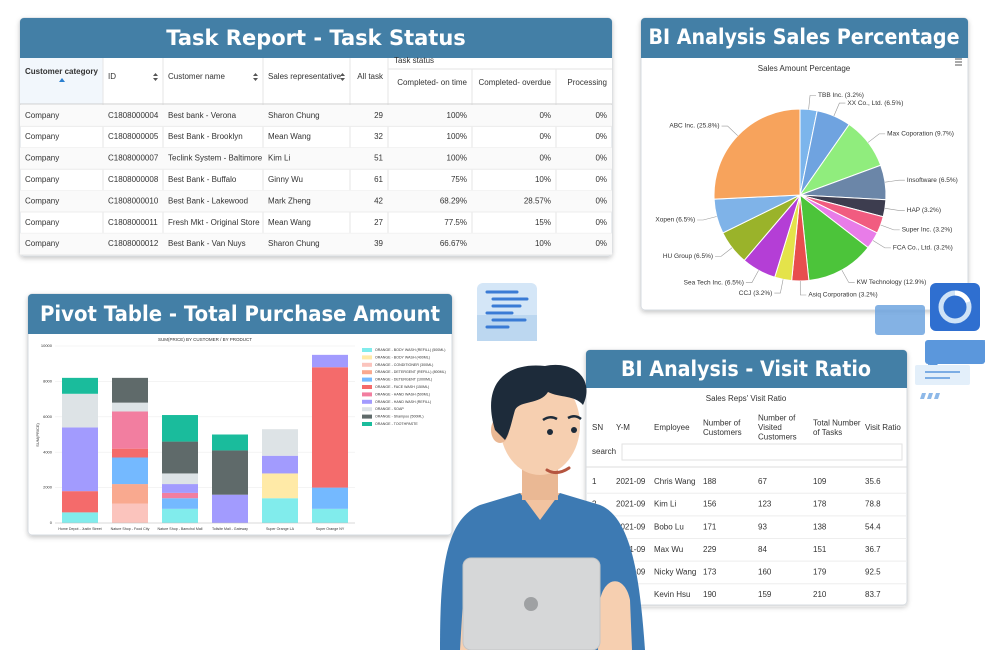 The image size is (1000, 650). Describe the element at coordinates (207, 243) in the screenshot. I see `table-cell: Best Bank - Van Nuys` at that location.